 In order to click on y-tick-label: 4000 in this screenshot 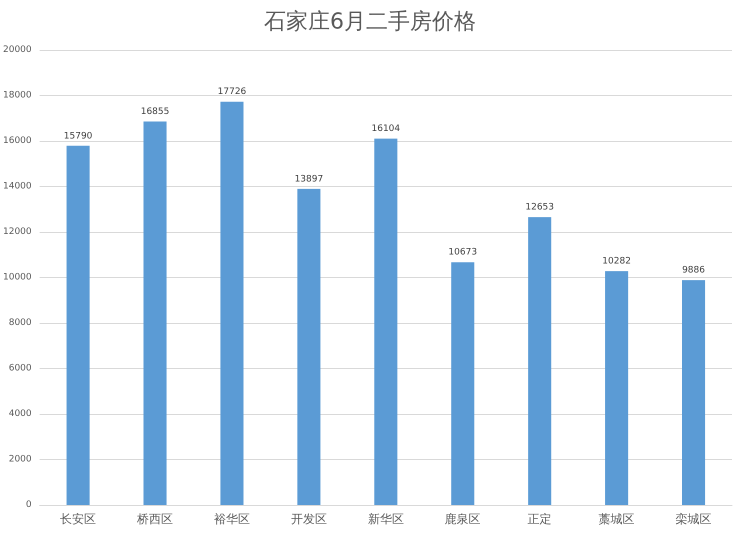, I will do `click(20, 414)`.